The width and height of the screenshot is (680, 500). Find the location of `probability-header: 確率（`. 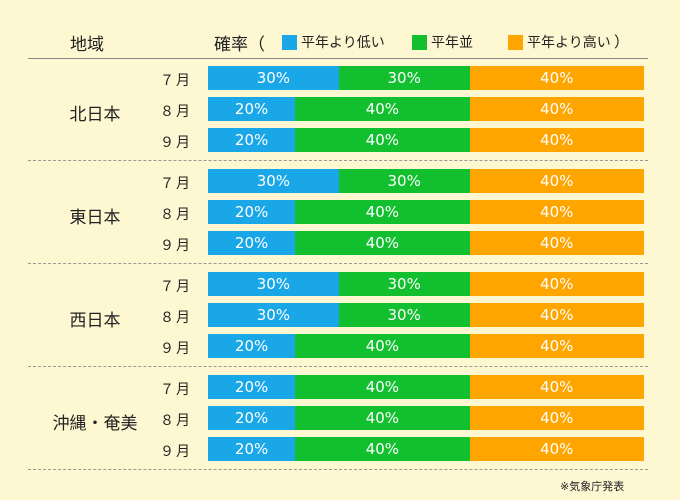

probability-header: 確率（ is located at coordinates (239, 45).